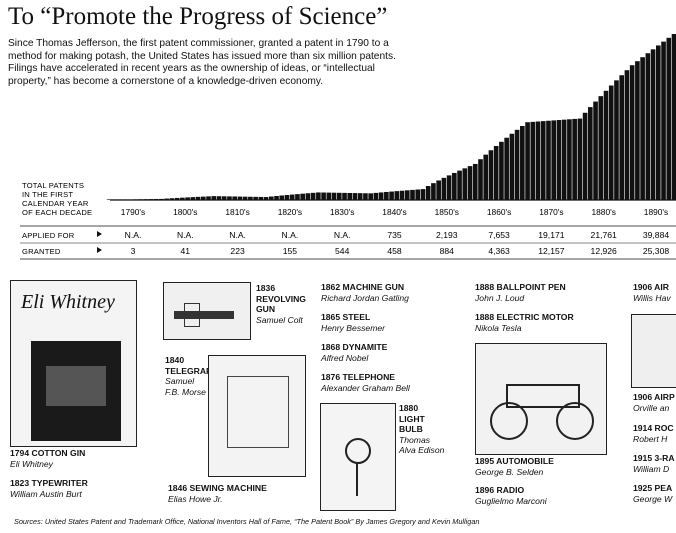 This screenshot has height=533, width=676. Describe the element at coordinates (394, 251) in the screenshot. I see `granted-value-5: 458` at that location.